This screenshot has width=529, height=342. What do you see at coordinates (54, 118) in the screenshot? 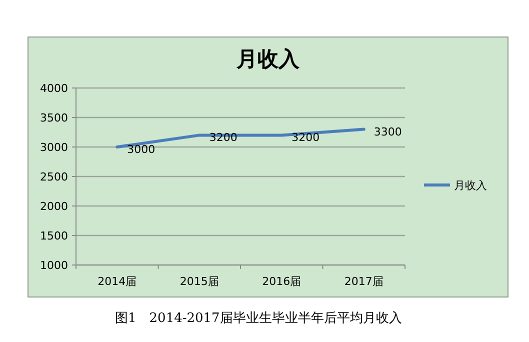
I see `y-tick-label: 3500` at bounding box center [54, 118].